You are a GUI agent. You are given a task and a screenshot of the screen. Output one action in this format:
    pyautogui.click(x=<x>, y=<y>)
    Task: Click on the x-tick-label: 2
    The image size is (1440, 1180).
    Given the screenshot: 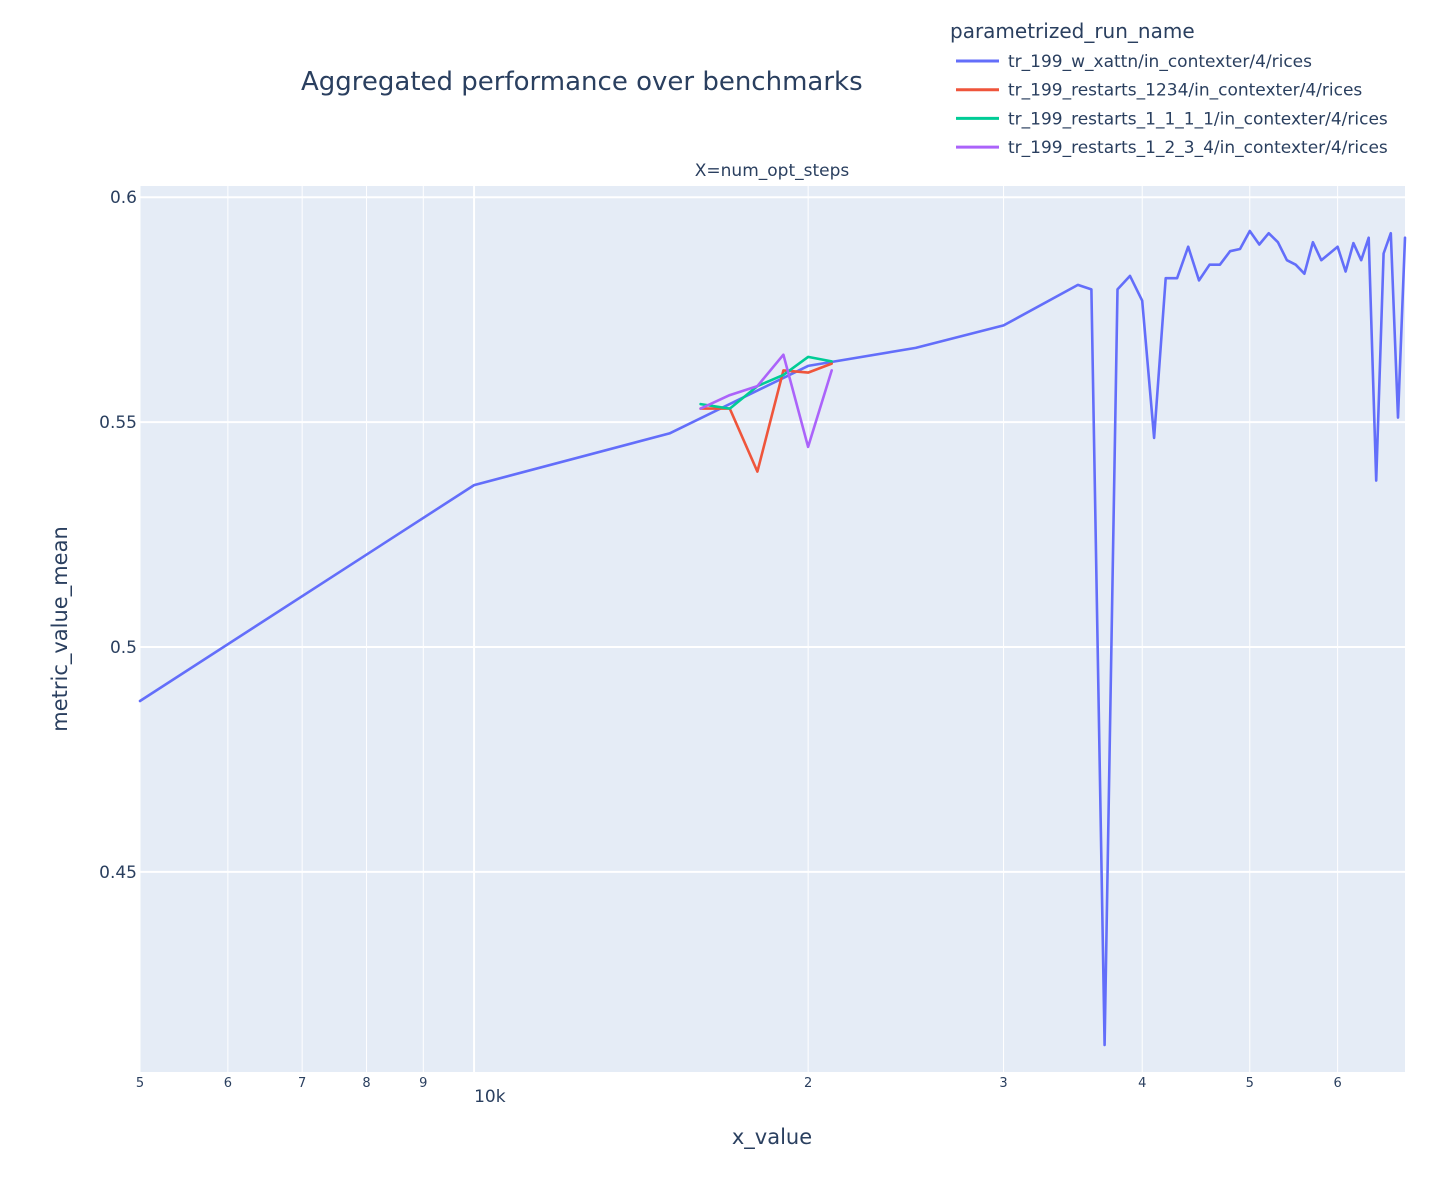 What is the action you would take?
    pyautogui.click(x=808, y=1083)
    